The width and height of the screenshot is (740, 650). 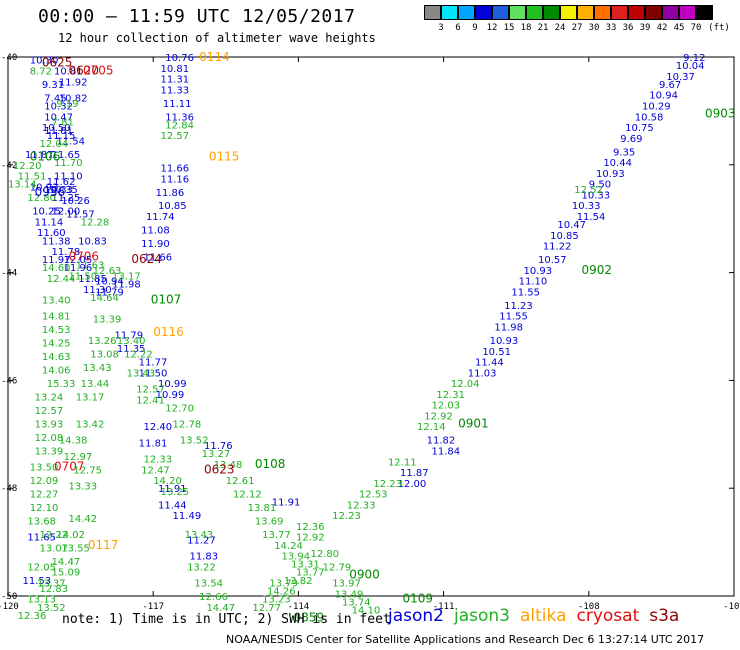 I want to click on colorbar-label: 9, so click(x=475, y=28).